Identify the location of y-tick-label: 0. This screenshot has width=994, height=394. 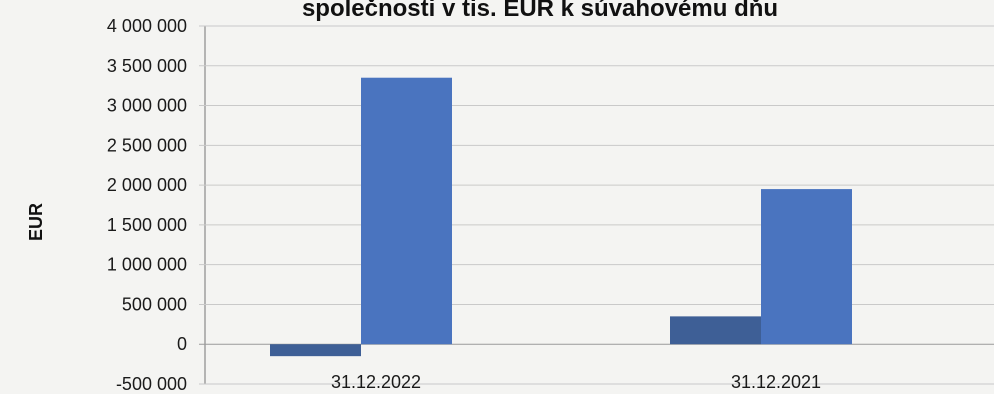
(182, 344).